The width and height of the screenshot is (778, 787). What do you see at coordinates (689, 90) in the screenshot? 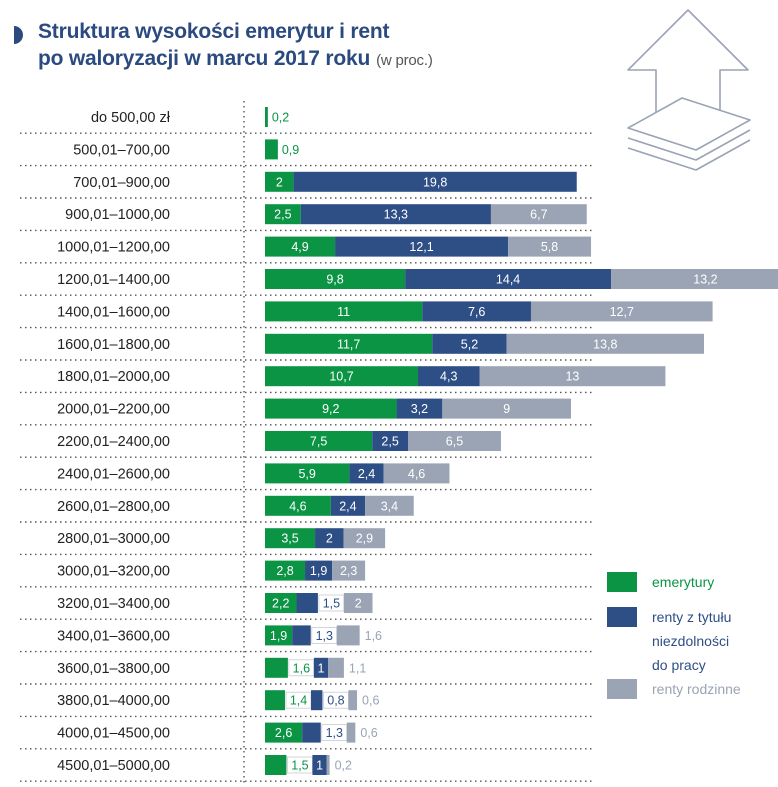
I see `arrow-up-stack-icon` at bounding box center [689, 90].